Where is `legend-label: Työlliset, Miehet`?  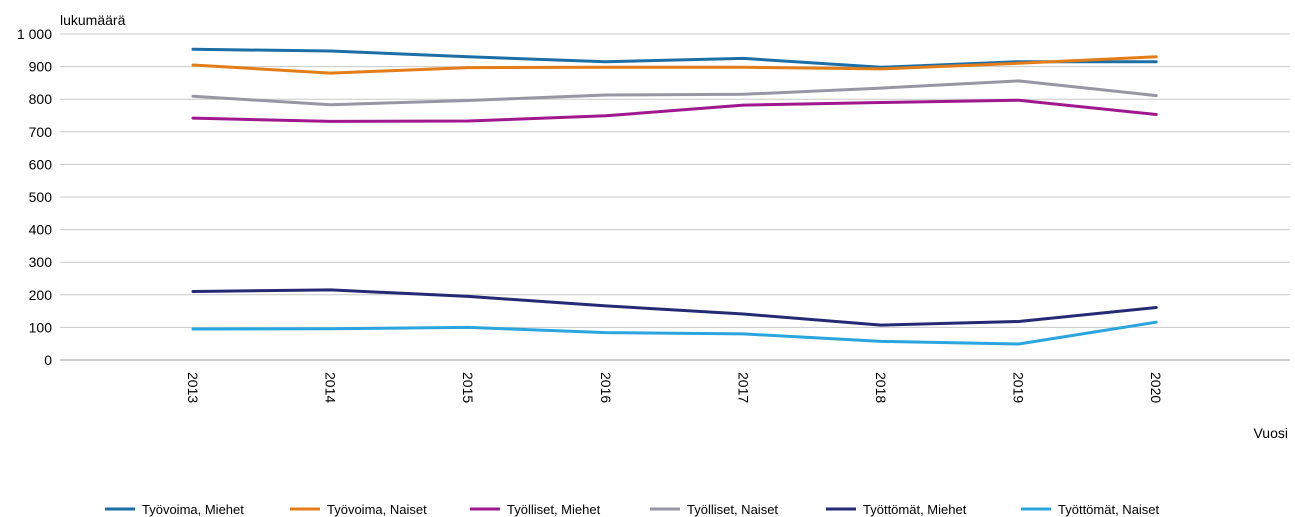
legend-label: Työlliset, Miehet is located at coordinates (554, 509).